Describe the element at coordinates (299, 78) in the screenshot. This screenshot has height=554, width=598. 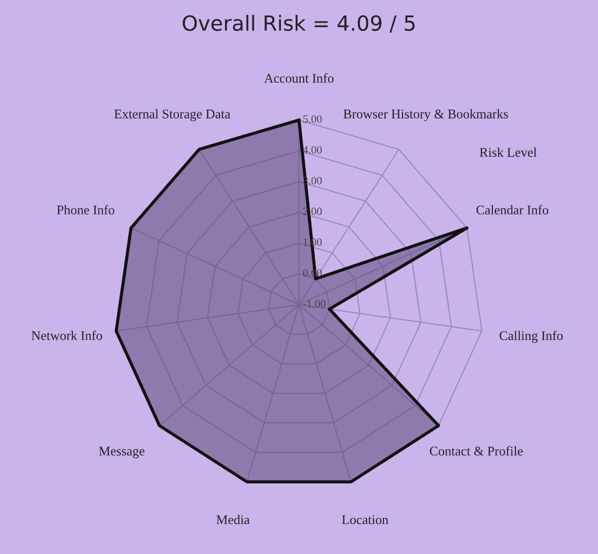
I see `spoke-label: Account Info` at that location.